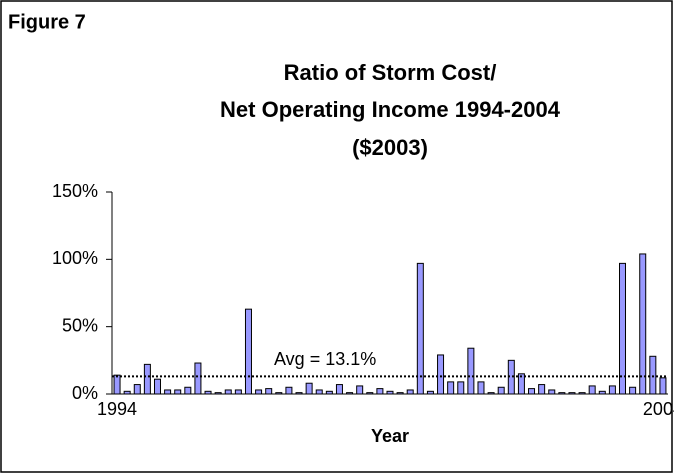 This screenshot has width=674, height=474. What do you see at coordinates (47, 22) in the screenshot?
I see `figure-label: Figure 7` at bounding box center [47, 22].